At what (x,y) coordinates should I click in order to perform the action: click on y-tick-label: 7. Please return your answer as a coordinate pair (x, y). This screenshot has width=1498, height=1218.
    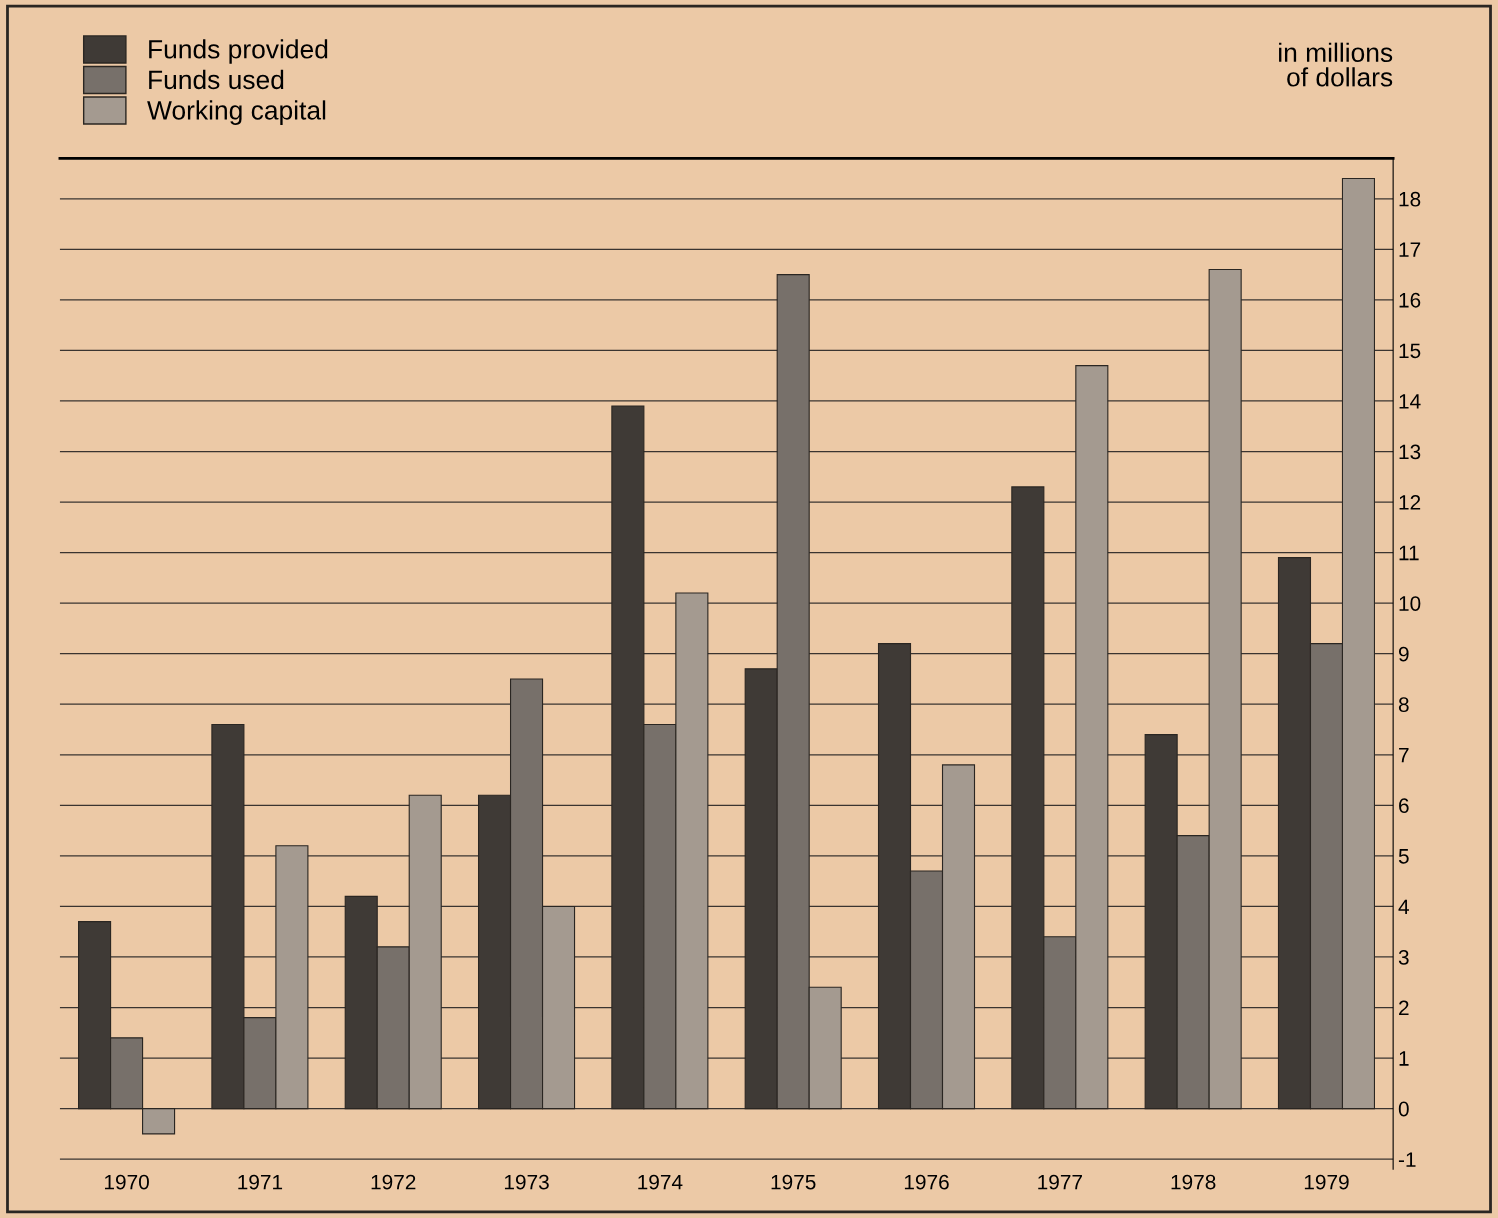
    Looking at the image, I should click on (1404, 755).